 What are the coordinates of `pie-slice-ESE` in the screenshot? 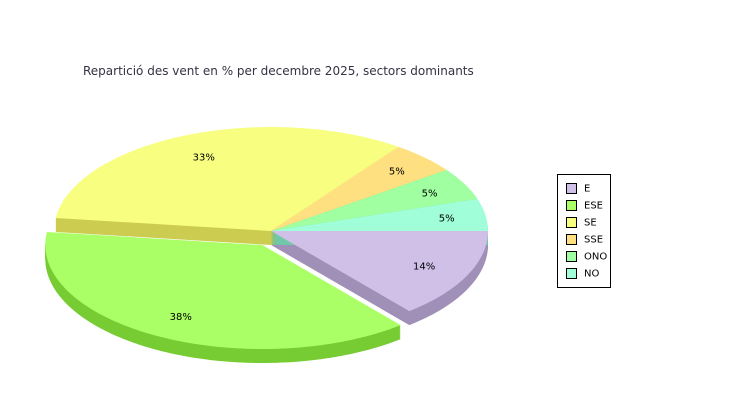 It's located at (223, 290).